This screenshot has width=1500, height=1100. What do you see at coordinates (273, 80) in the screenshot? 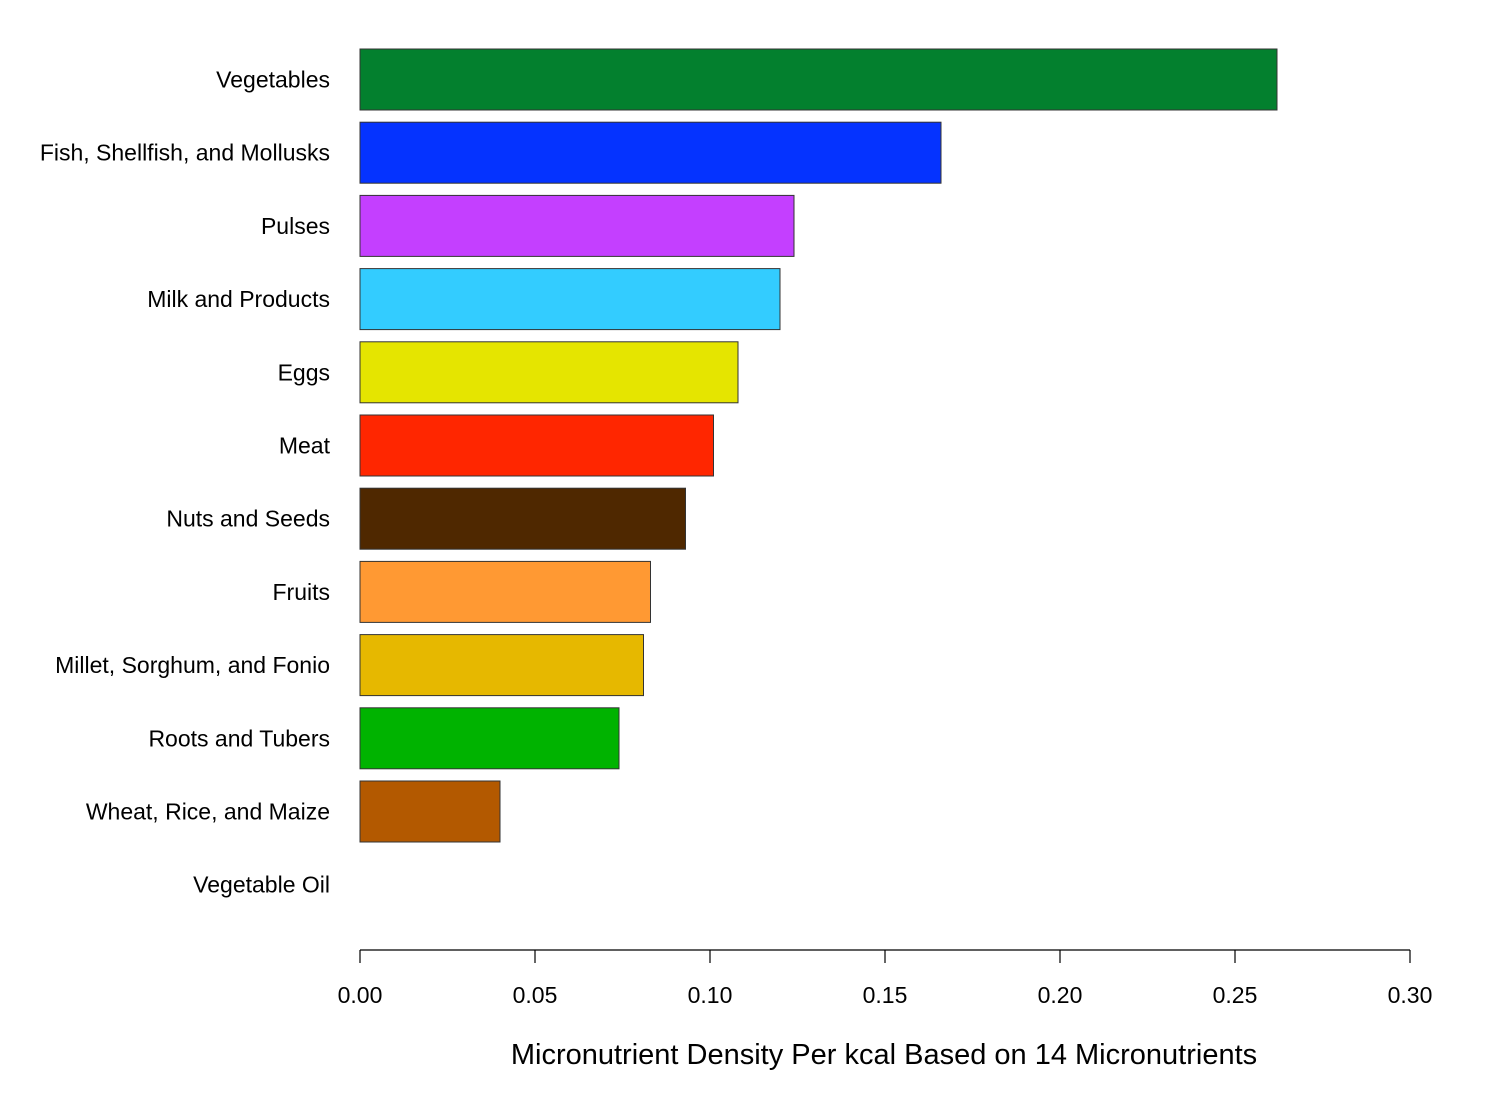
I see `category-label: Vegetables` at bounding box center [273, 80].